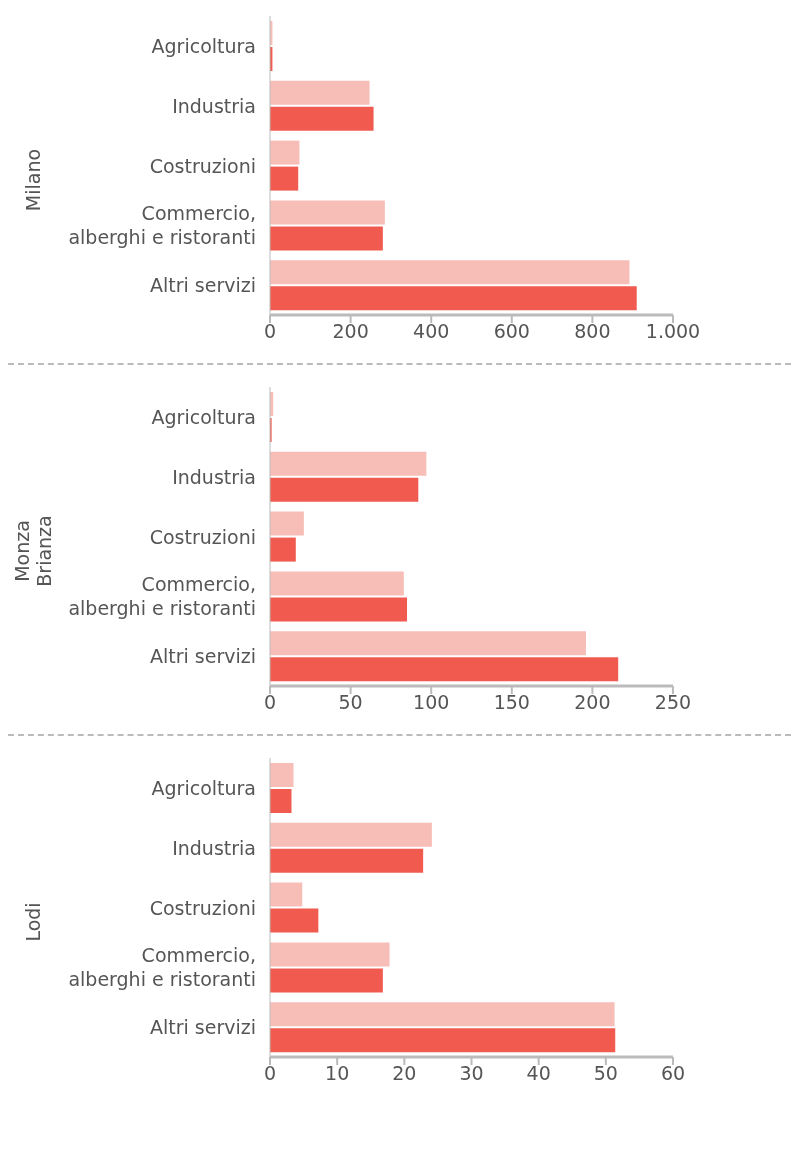  What do you see at coordinates (538, 1073) in the screenshot?
I see `x-tick-label: 40` at bounding box center [538, 1073].